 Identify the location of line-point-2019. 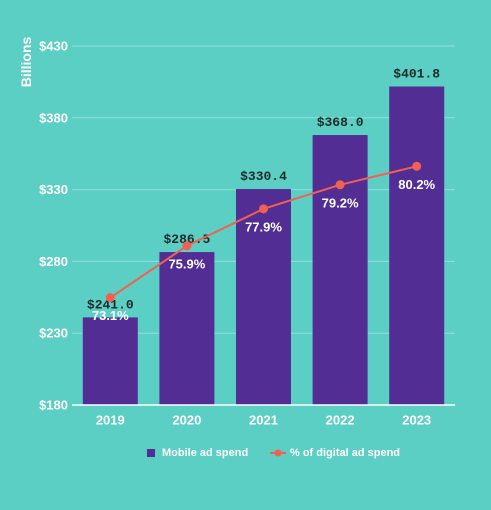
(110, 298).